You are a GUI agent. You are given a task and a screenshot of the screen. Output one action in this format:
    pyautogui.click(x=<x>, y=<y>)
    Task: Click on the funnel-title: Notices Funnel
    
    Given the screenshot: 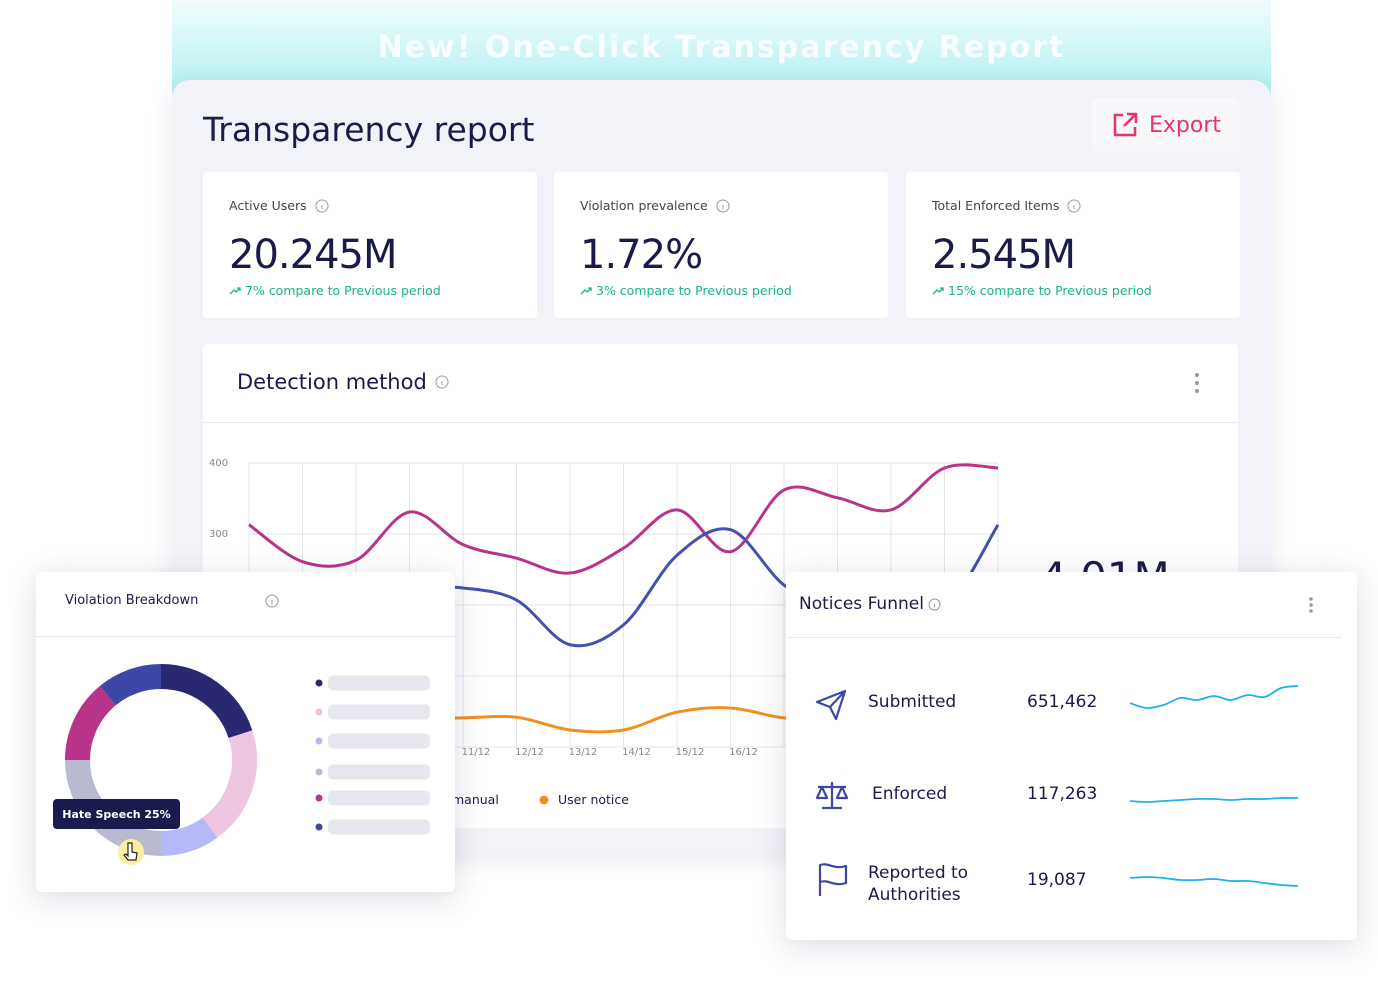 What is the action you would take?
    pyautogui.click(x=861, y=604)
    